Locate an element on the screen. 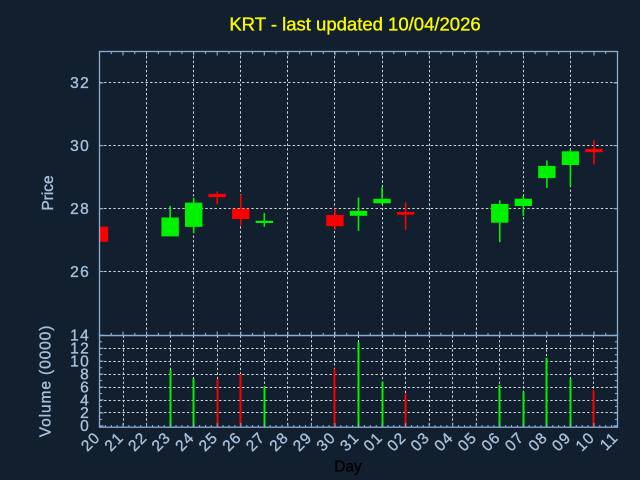 The width and height of the screenshot is (640, 480). svg-text: 0 is located at coordinates (85, 426).